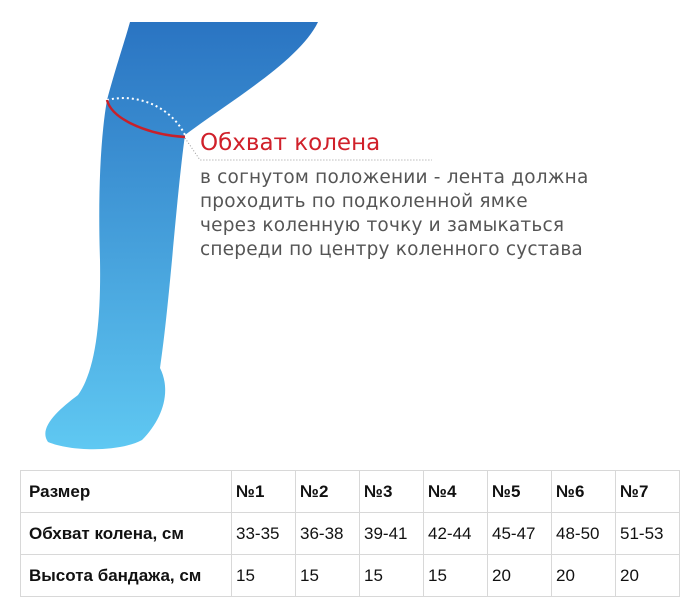  I want to click on table-cell: 33-35, so click(263, 533).